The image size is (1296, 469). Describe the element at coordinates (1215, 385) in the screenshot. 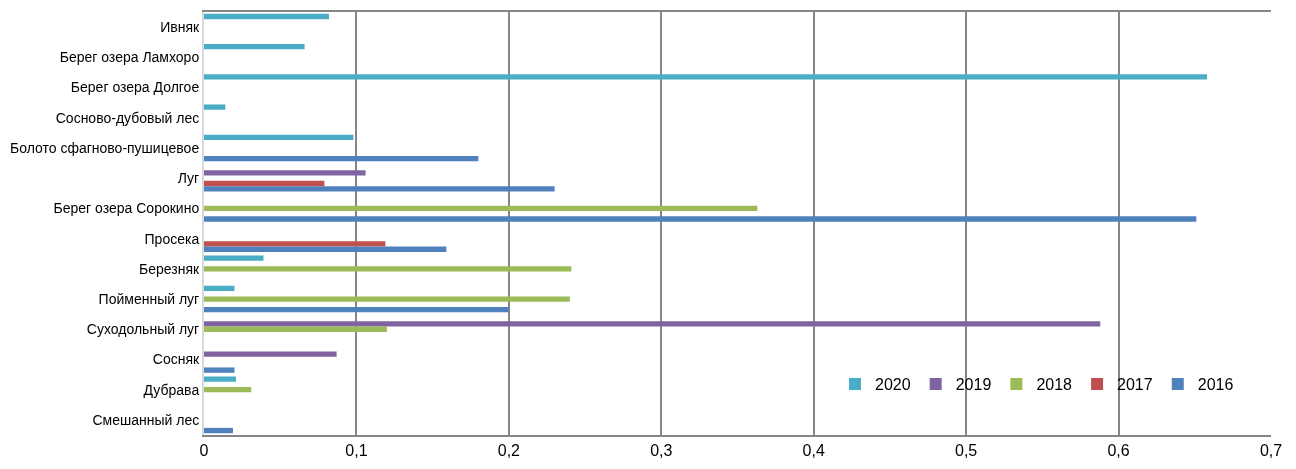

I see `legend-label: 2016` at that location.